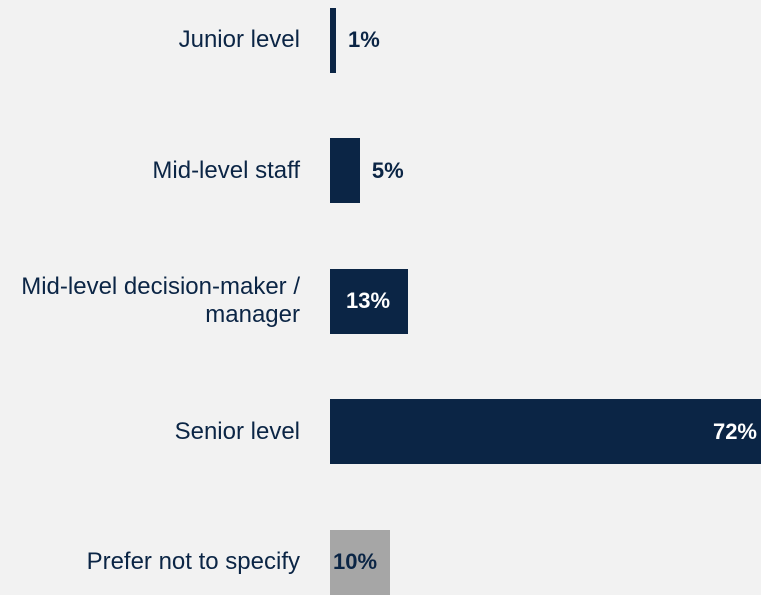  Describe the element at coordinates (237, 431) in the screenshot. I see `category-text: Senior level` at that location.